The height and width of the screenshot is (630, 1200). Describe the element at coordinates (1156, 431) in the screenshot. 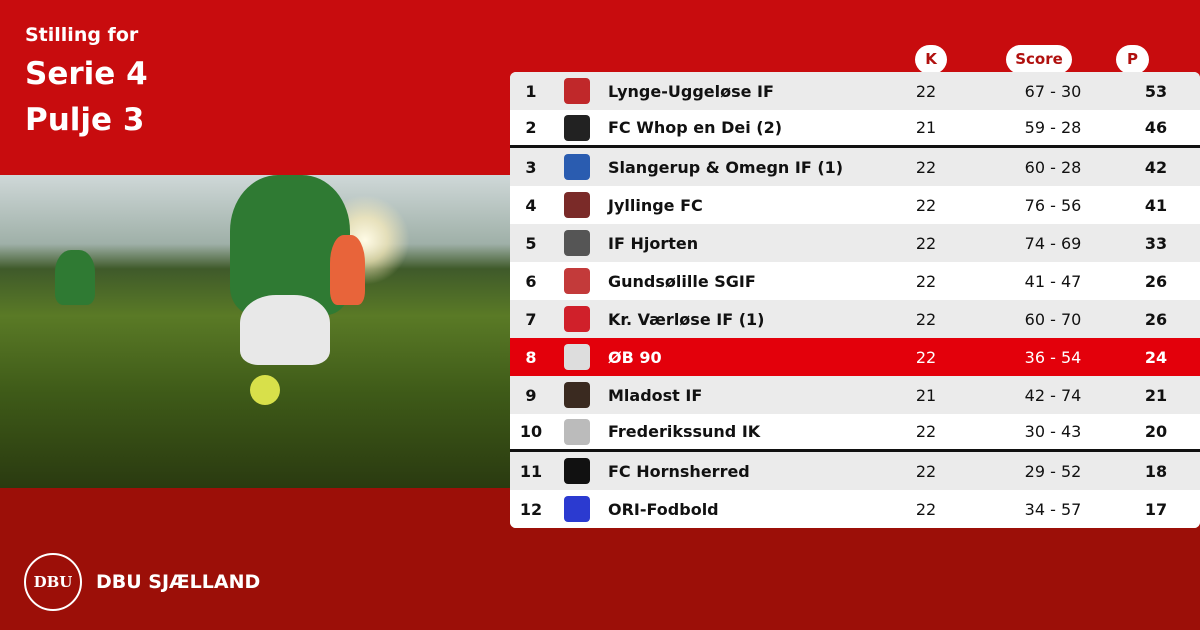

I see `points-cell: 20` at that location.